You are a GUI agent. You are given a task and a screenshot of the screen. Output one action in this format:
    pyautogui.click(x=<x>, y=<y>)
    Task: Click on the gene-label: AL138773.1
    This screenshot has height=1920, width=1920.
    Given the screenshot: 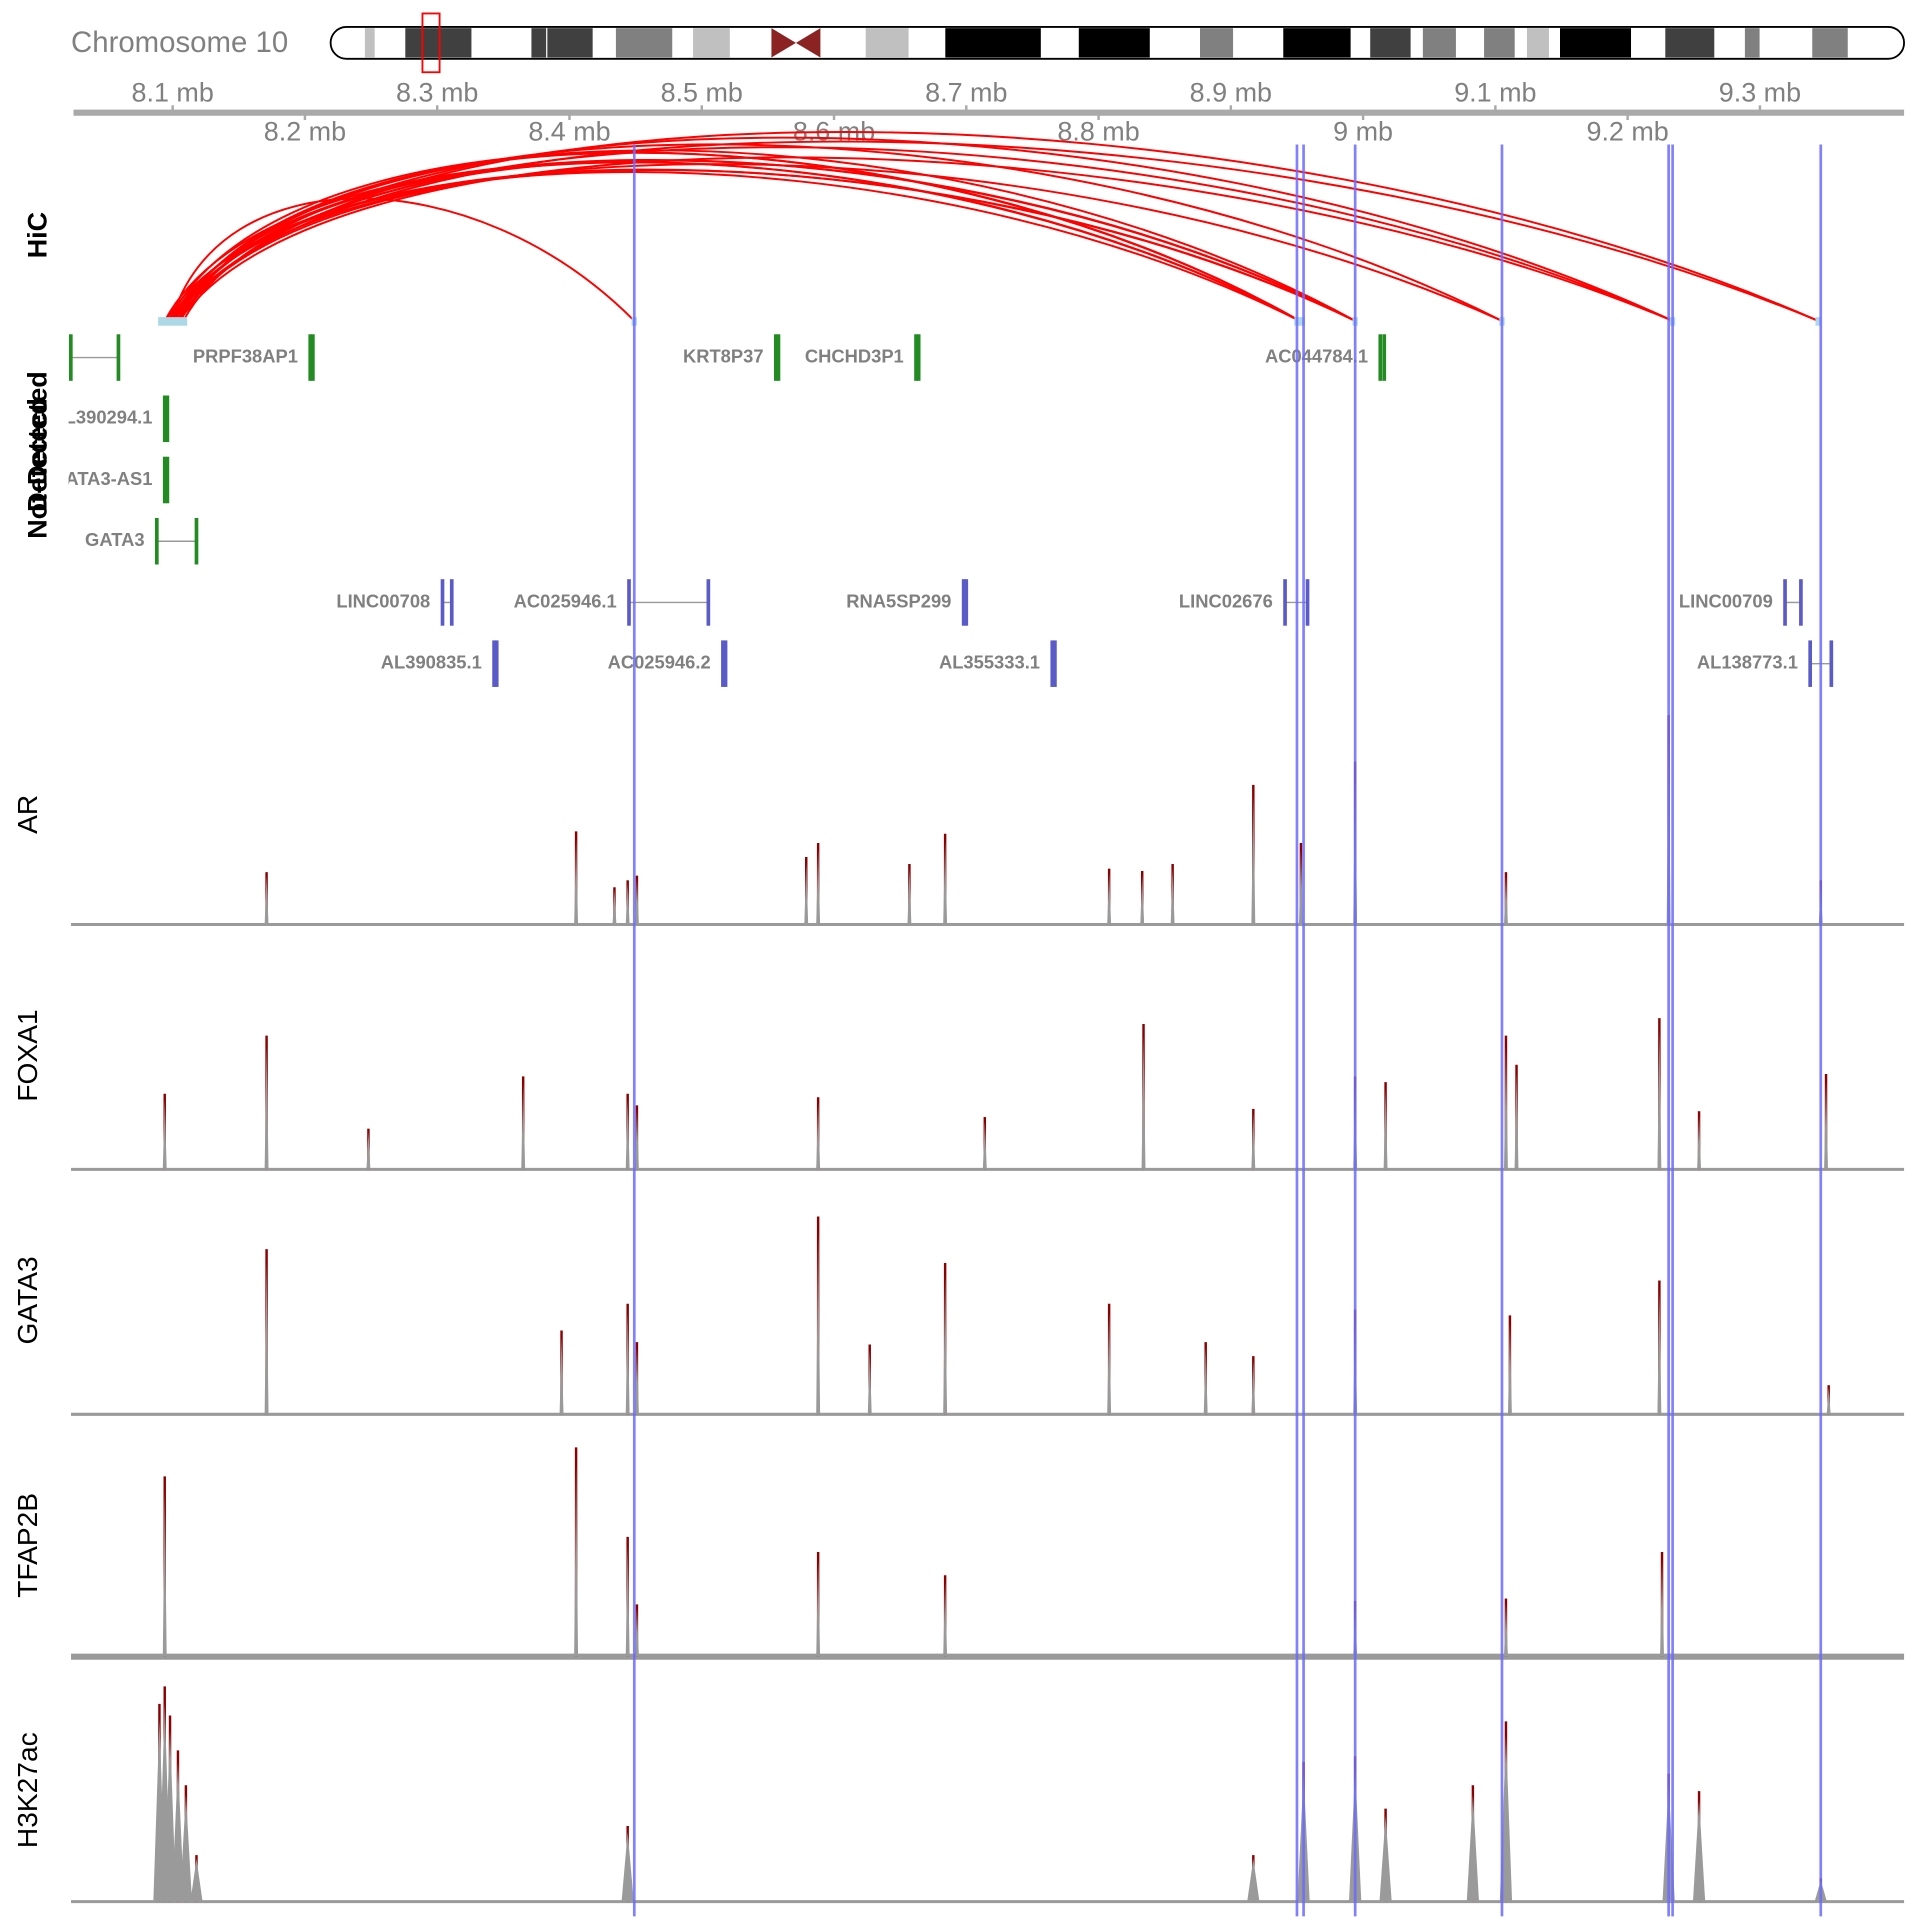 What is the action you would take?
    pyautogui.click(x=1747, y=662)
    